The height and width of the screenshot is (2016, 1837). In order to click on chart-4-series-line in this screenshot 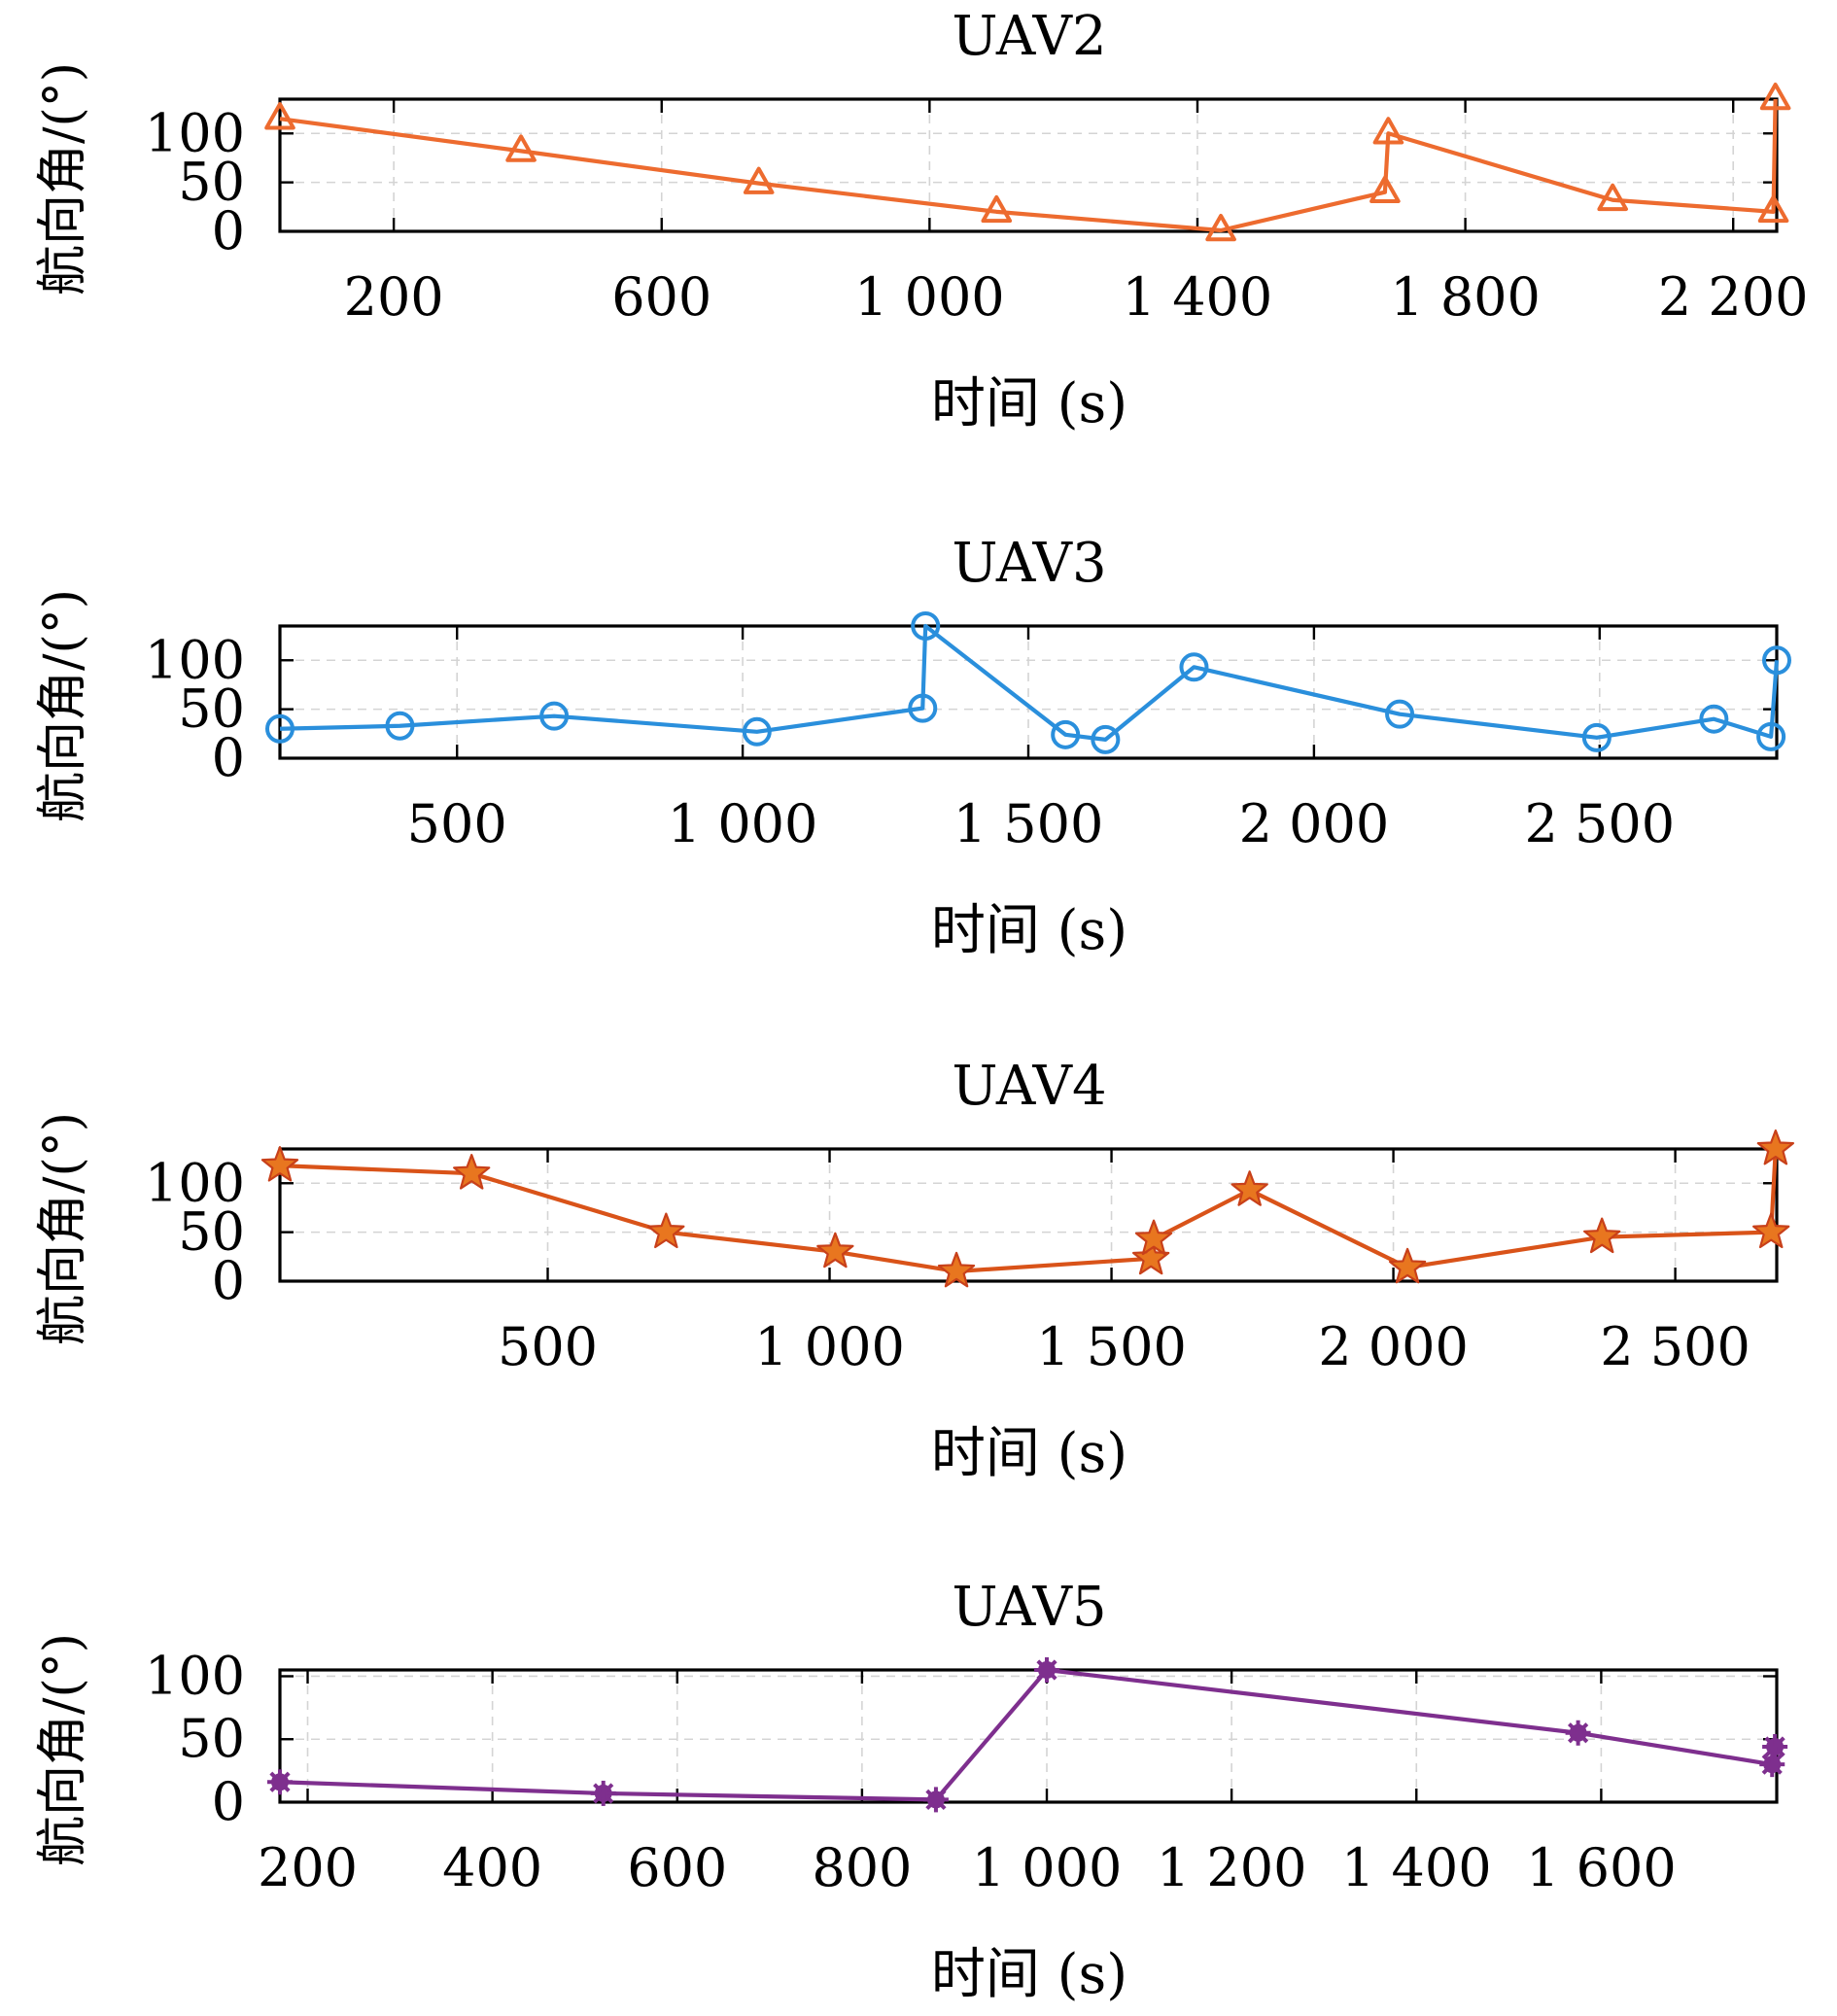, I will do `click(1028, 1734)`.